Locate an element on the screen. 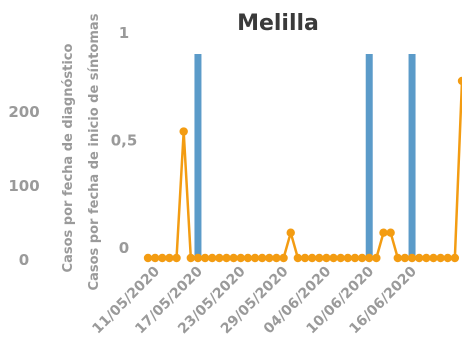  chart-title: Melilla is located at coordinates (278, 23).